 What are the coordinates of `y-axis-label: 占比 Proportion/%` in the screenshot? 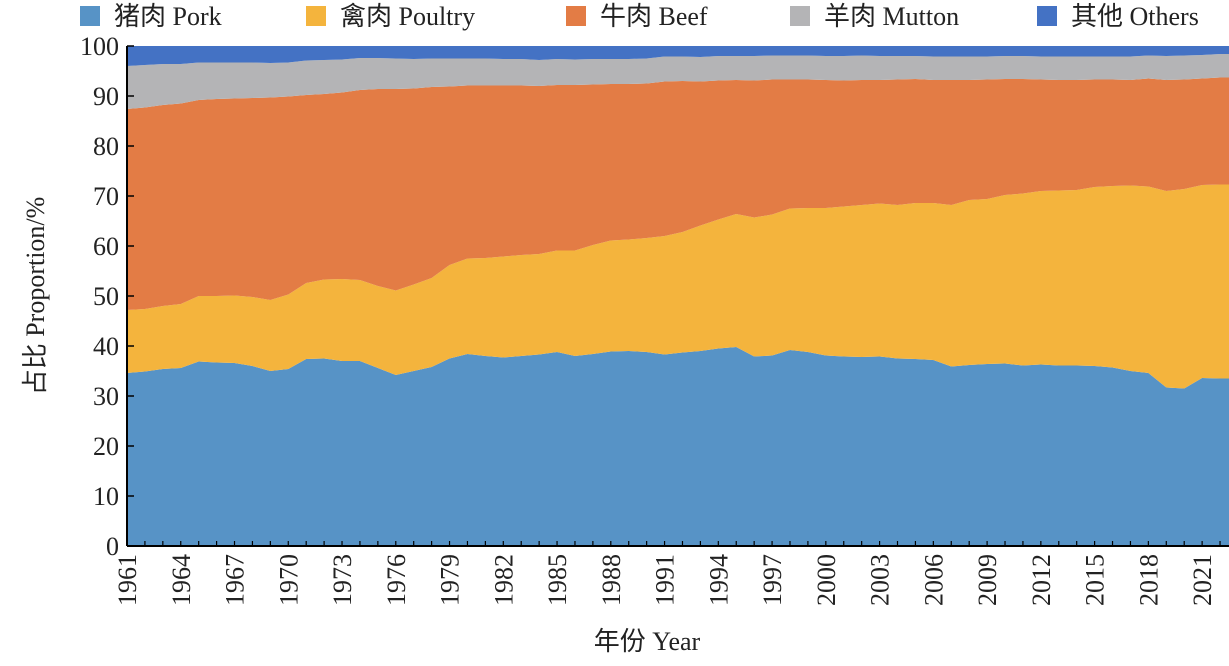 It's located at (35, 296).